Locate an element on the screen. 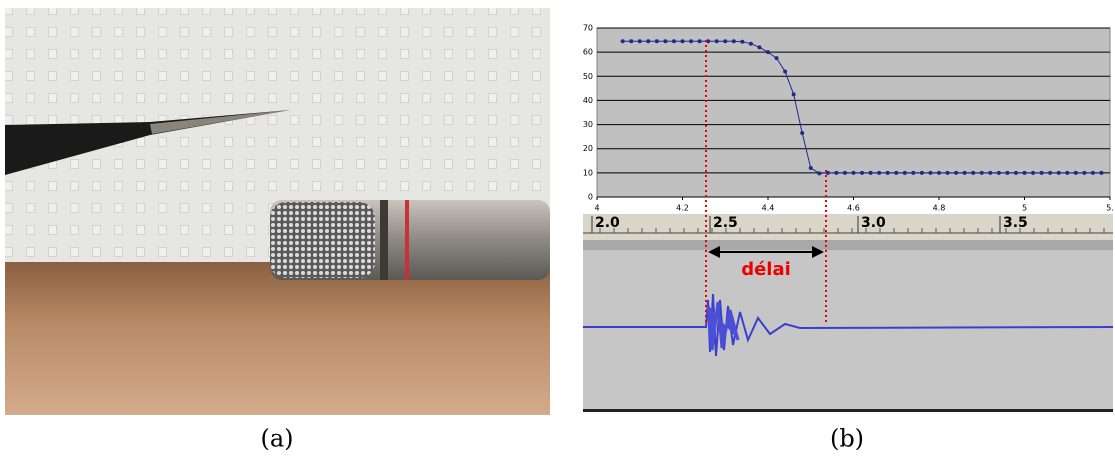 This screenshot has height=466, width=1115. y-tick-label: 20 is located at coordinates (588, 148).